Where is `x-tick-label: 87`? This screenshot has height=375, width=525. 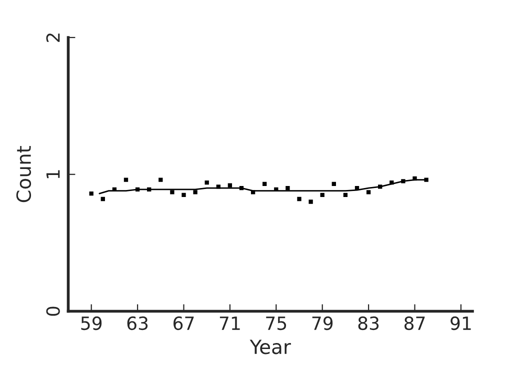 x-tick-label: 87 is located at coordinates (414, 323).